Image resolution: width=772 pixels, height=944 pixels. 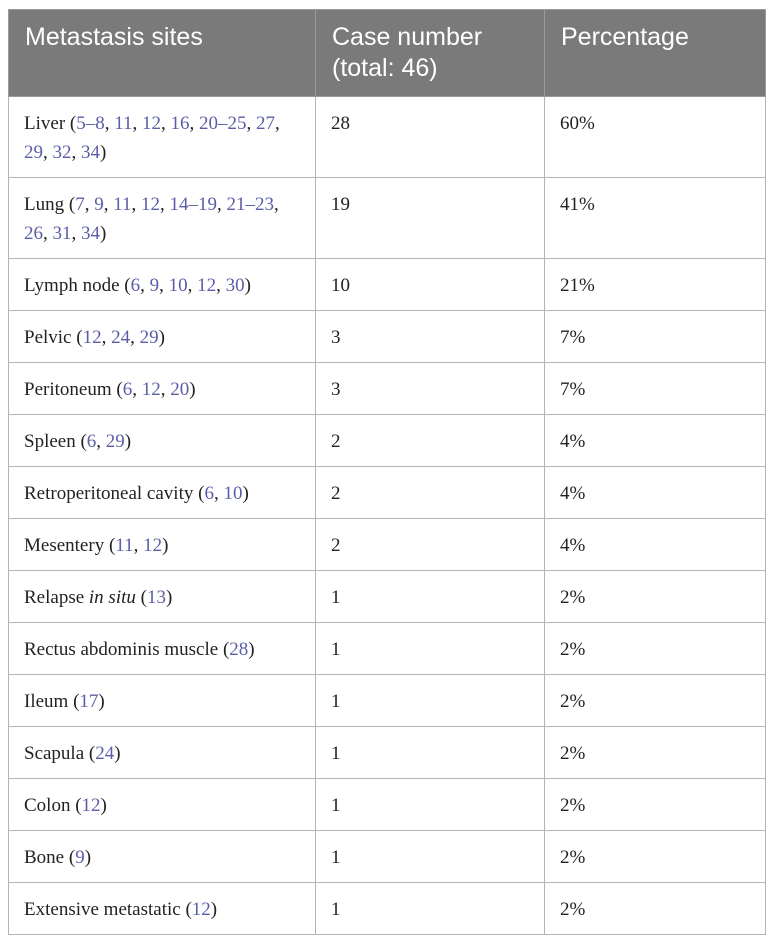 I want to click on site-cell: Ileum (17), so click(x=162, y=700).